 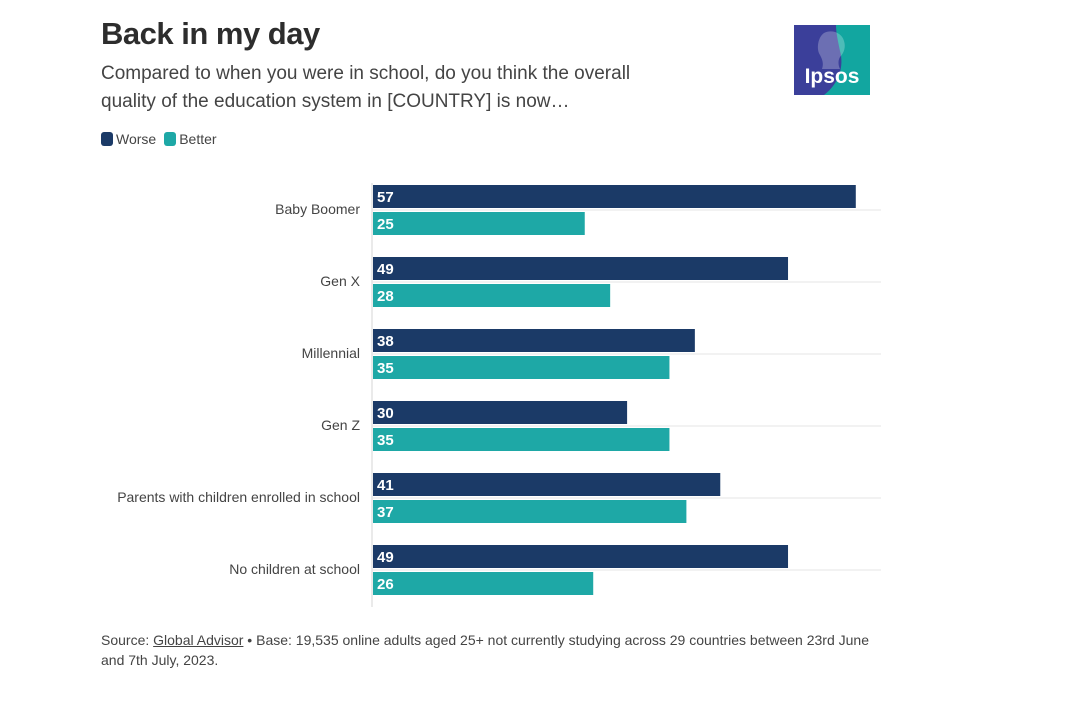 I want to click on source-link: Global Advisor, so click(x=198, y=640).